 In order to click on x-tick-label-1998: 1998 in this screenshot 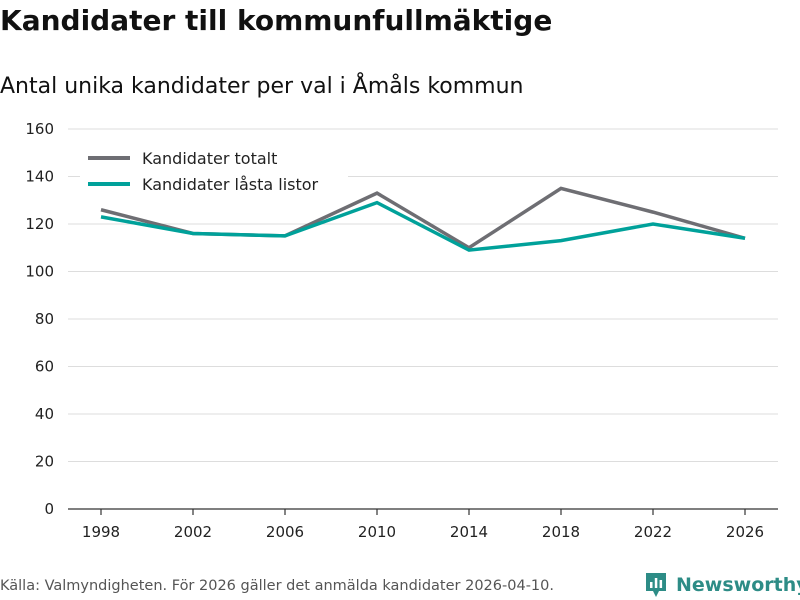, I will do `click(101, 532)`.